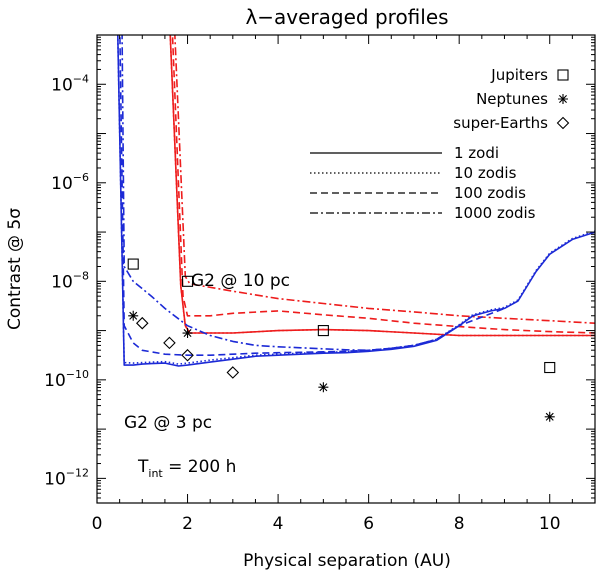 The height and width of the screenshot is (577, 600). Describe the element at coordinates (251, 17) in the screenshot. I see `title-lambda: λ` at that location.